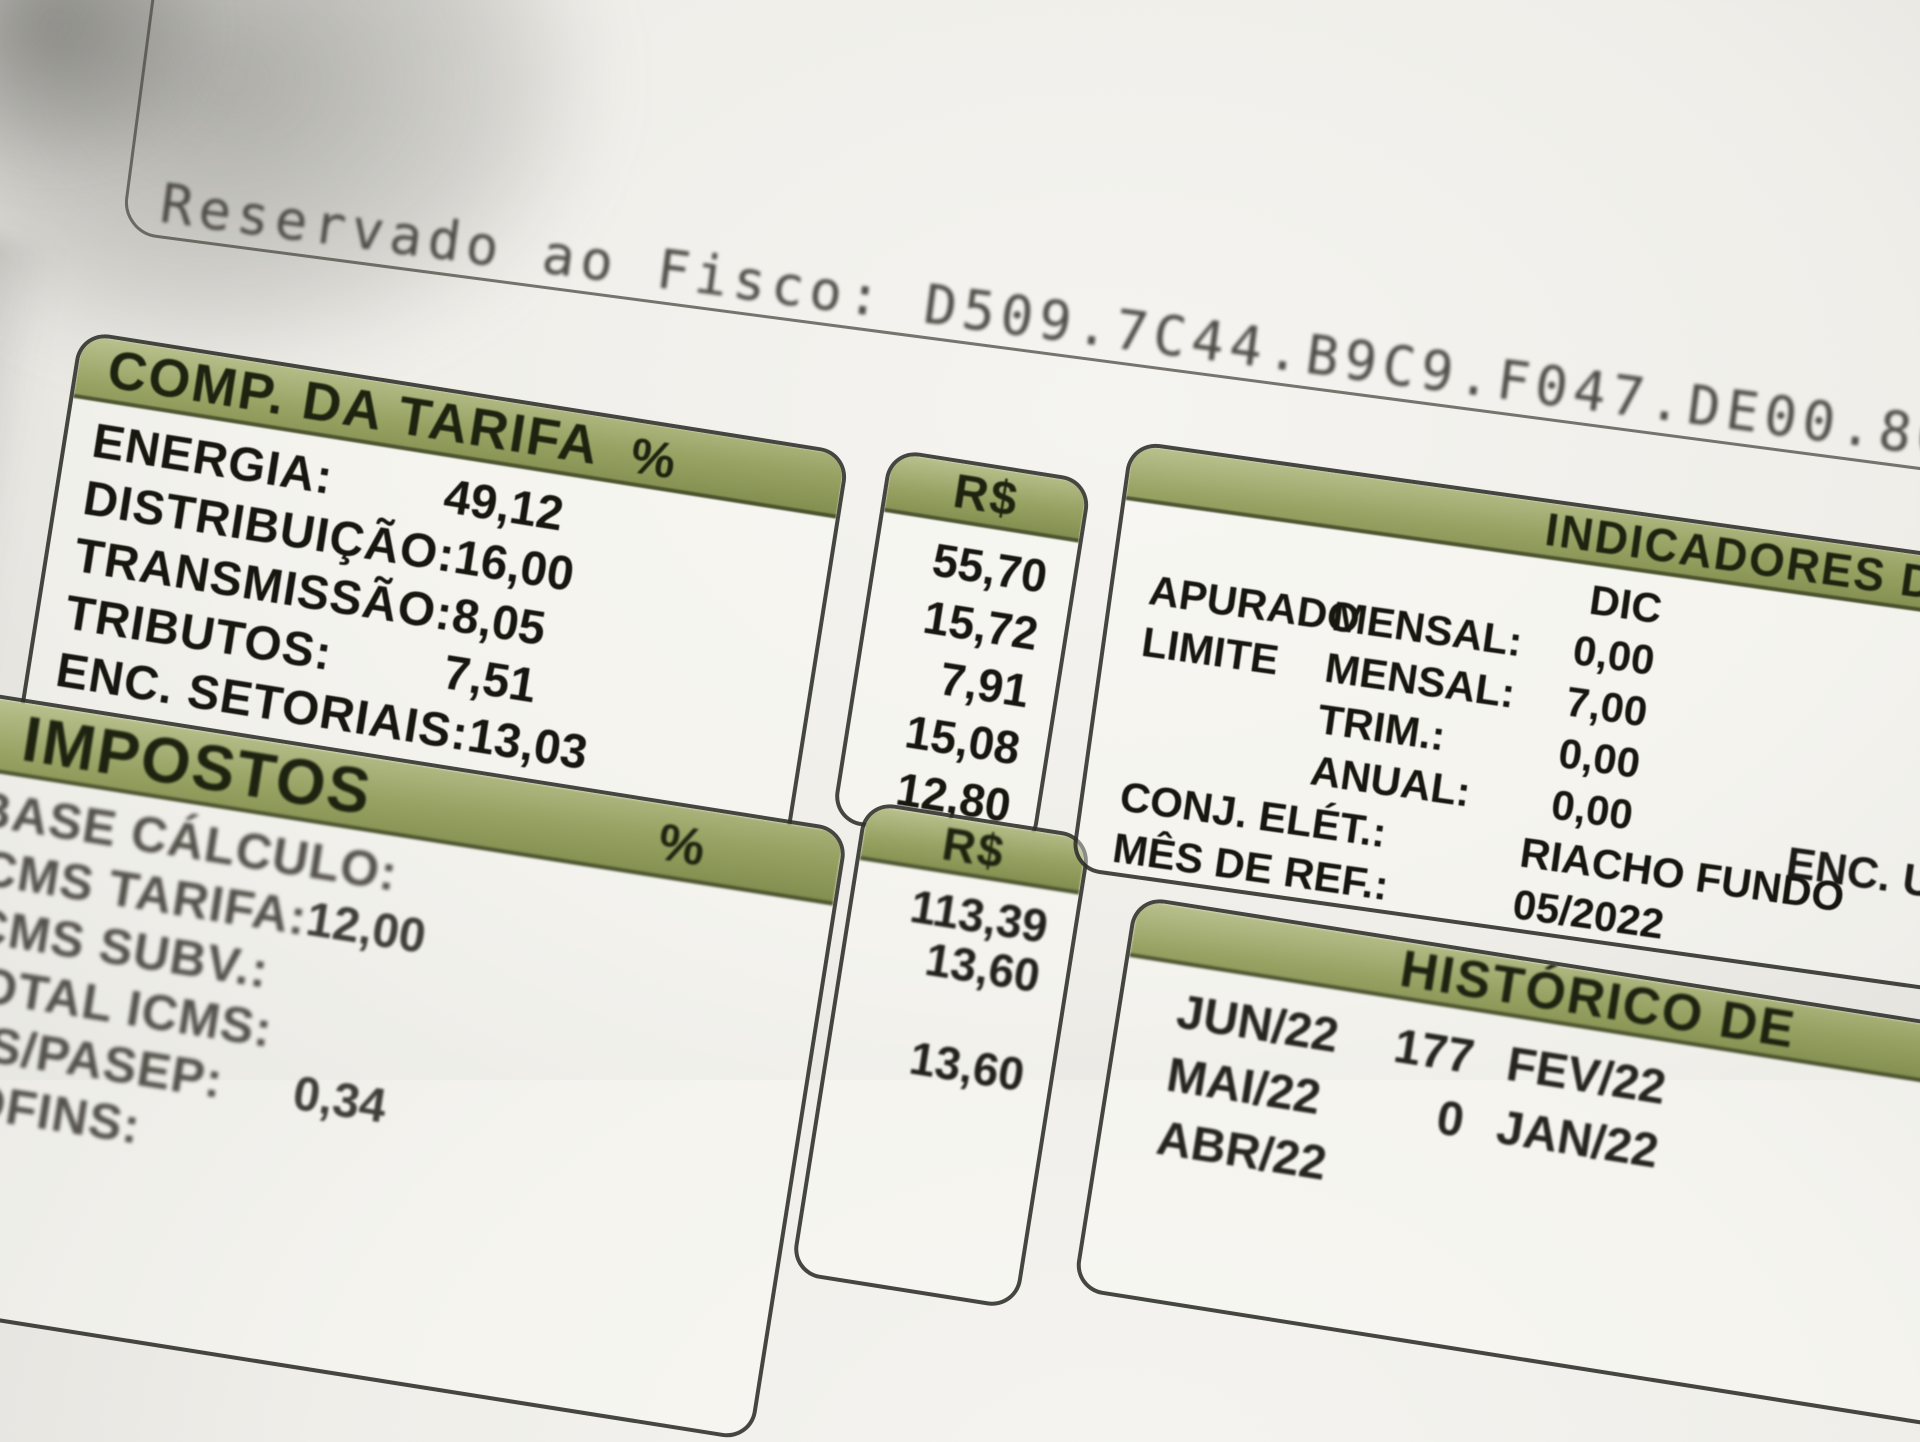 The height and width of the screenshot is (1442, 1920). What do you see at coordinates (973, 848) in the screenshot?
I see `impostos-currency-header: R$` at bounding box center [973, 848].